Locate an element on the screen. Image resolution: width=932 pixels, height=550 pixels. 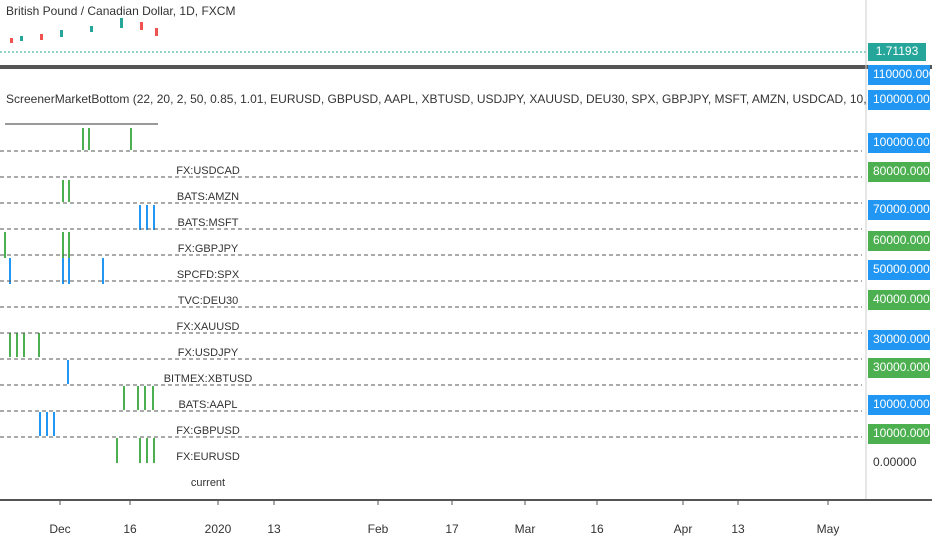
axis-label: 0.00000 is located at coordinates (895, 462).